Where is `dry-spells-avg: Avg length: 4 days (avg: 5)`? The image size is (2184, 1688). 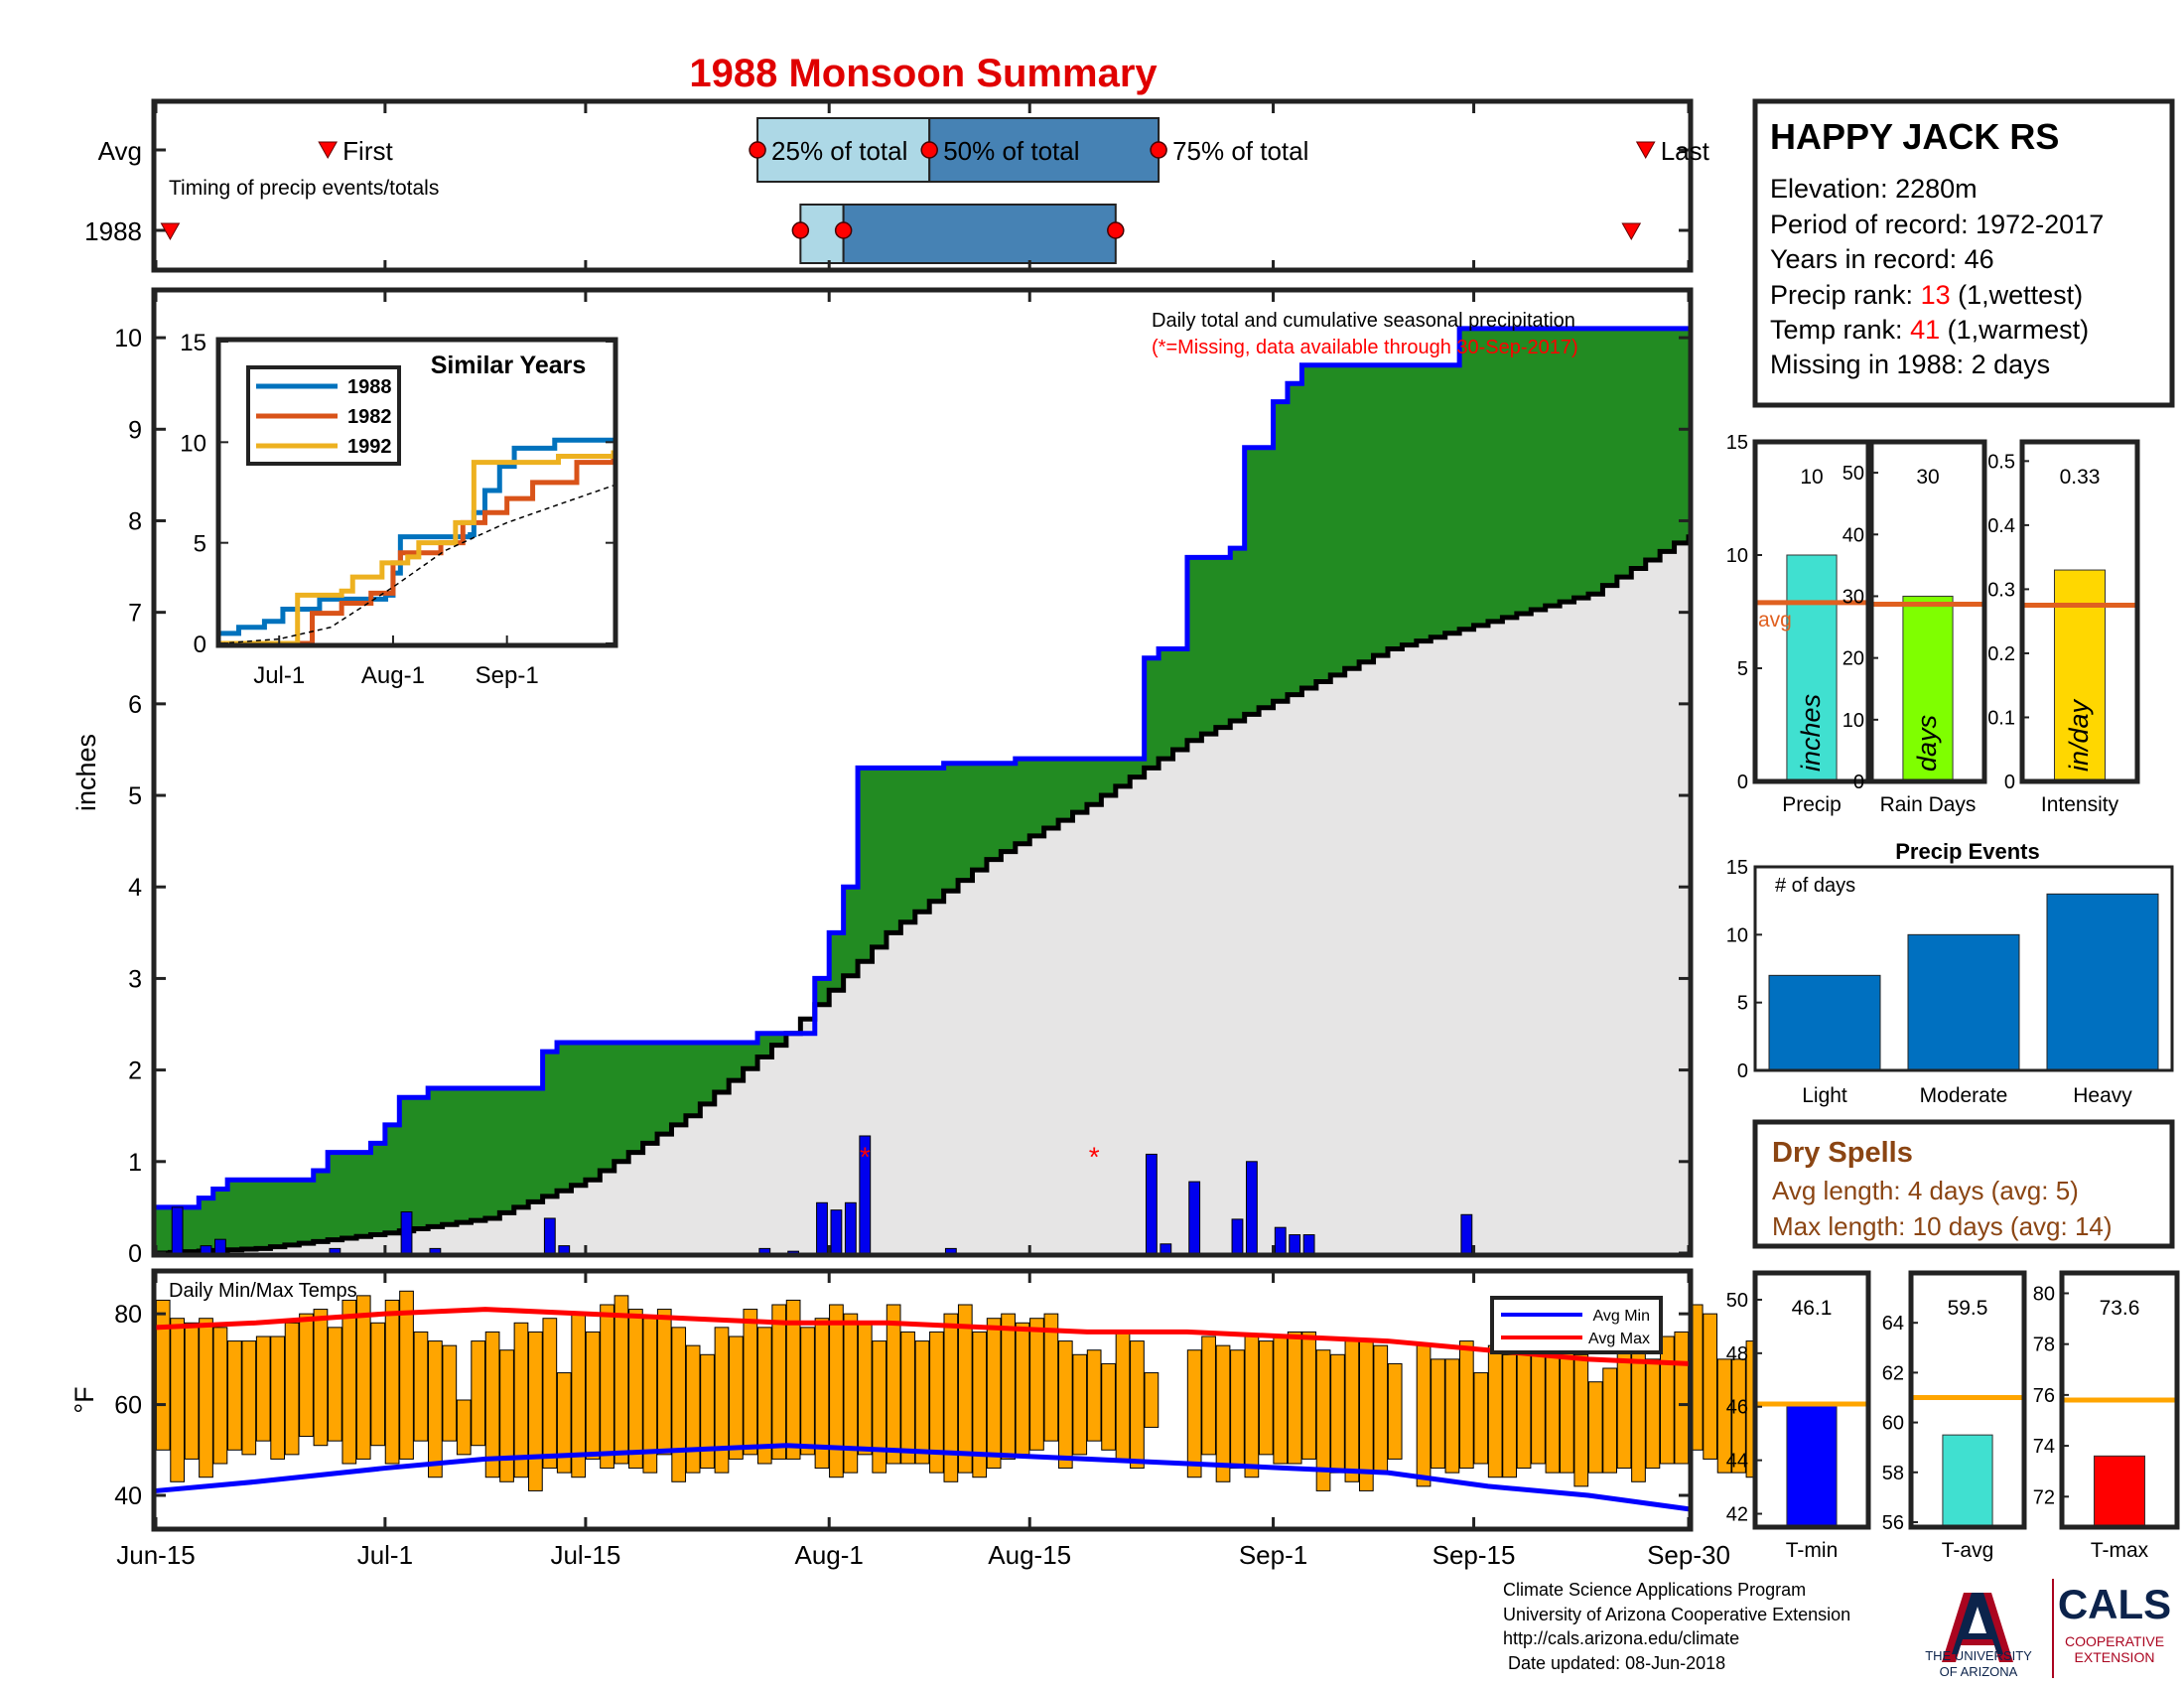
dry-spells-avg: Avg length: 4 days (avg: 5) is located at coordinates (1925, 1190).